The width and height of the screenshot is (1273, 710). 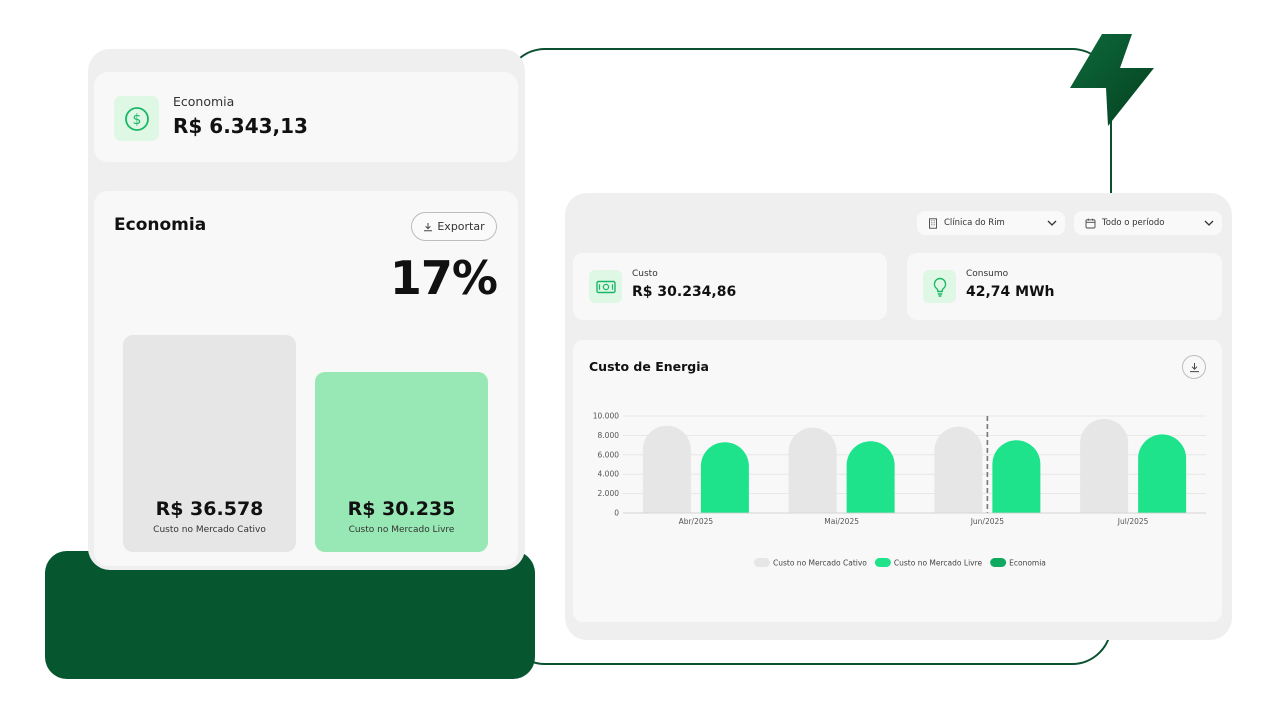 I want to click on building-icon, so click(x=933, y=223).